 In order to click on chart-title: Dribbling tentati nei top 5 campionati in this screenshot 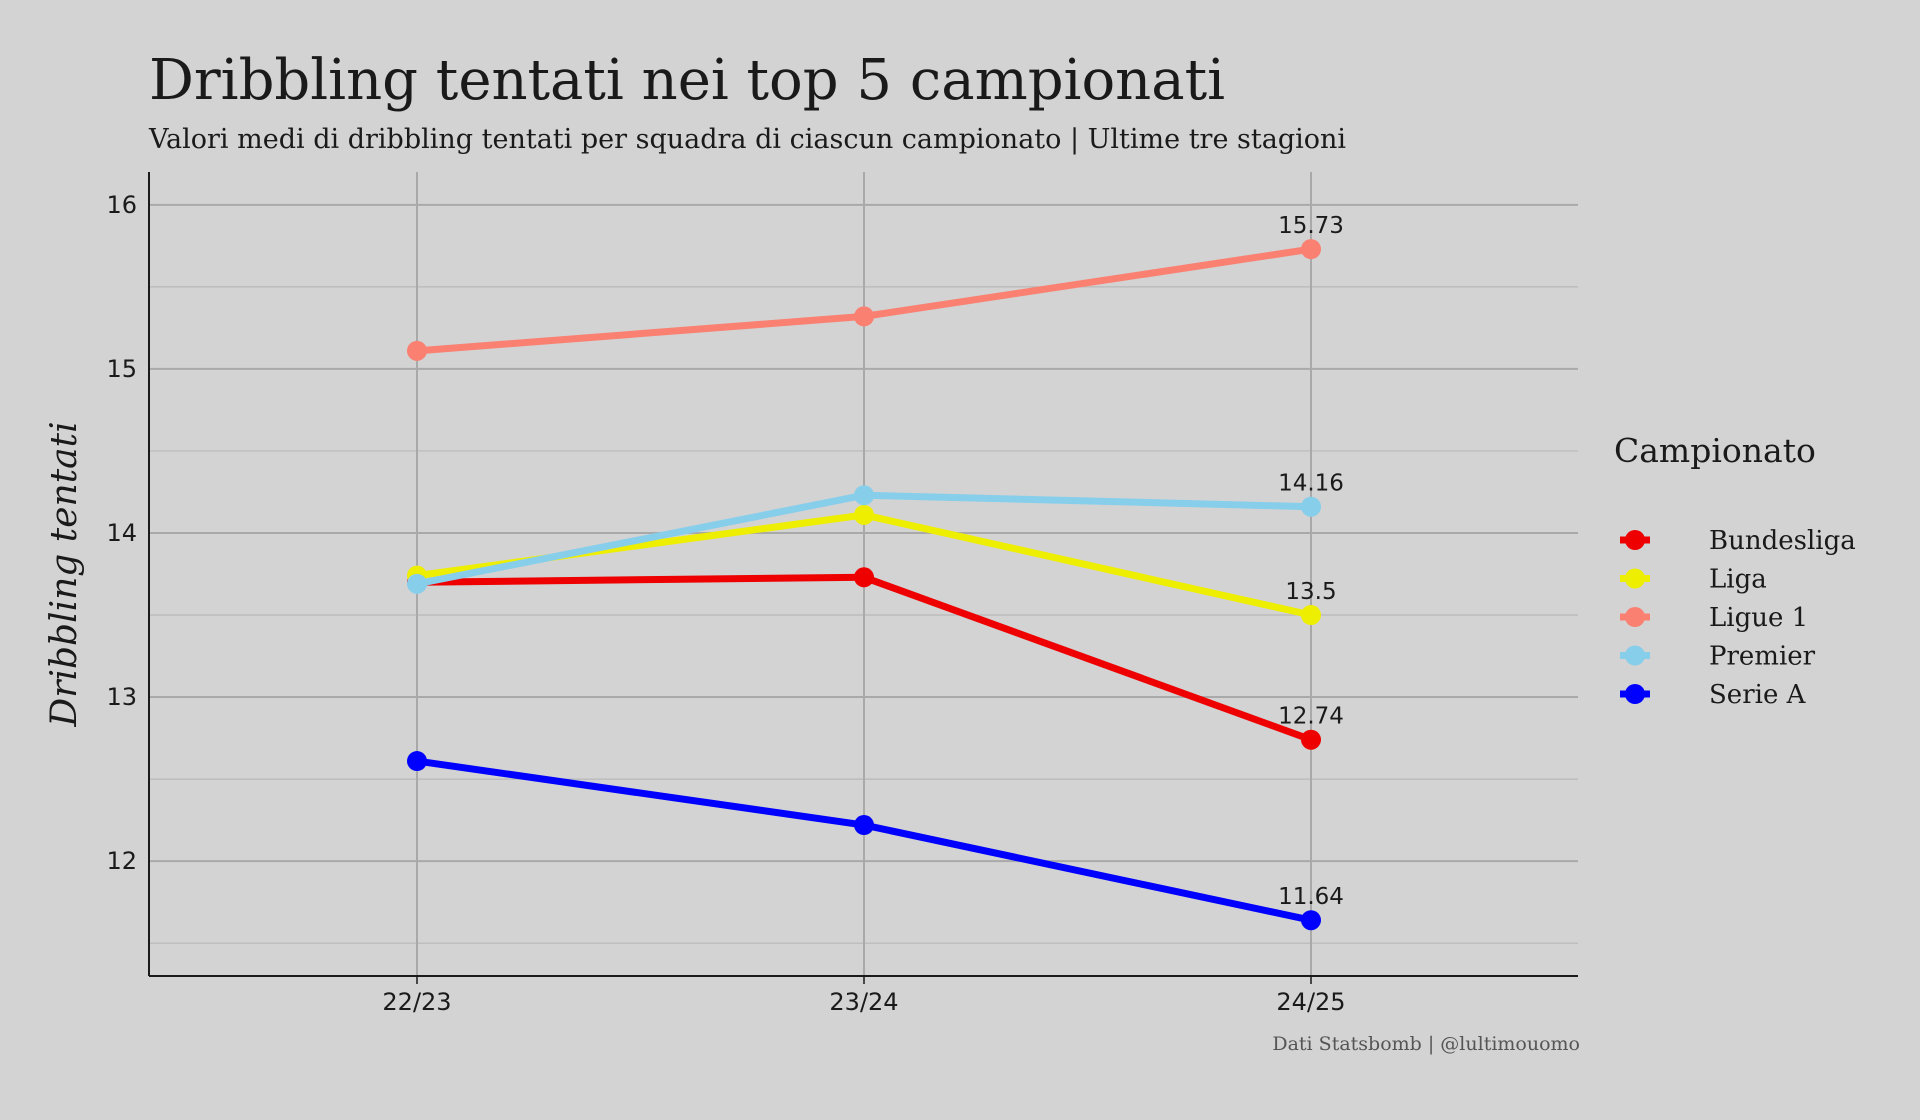, I will do `click(687, 80)`.